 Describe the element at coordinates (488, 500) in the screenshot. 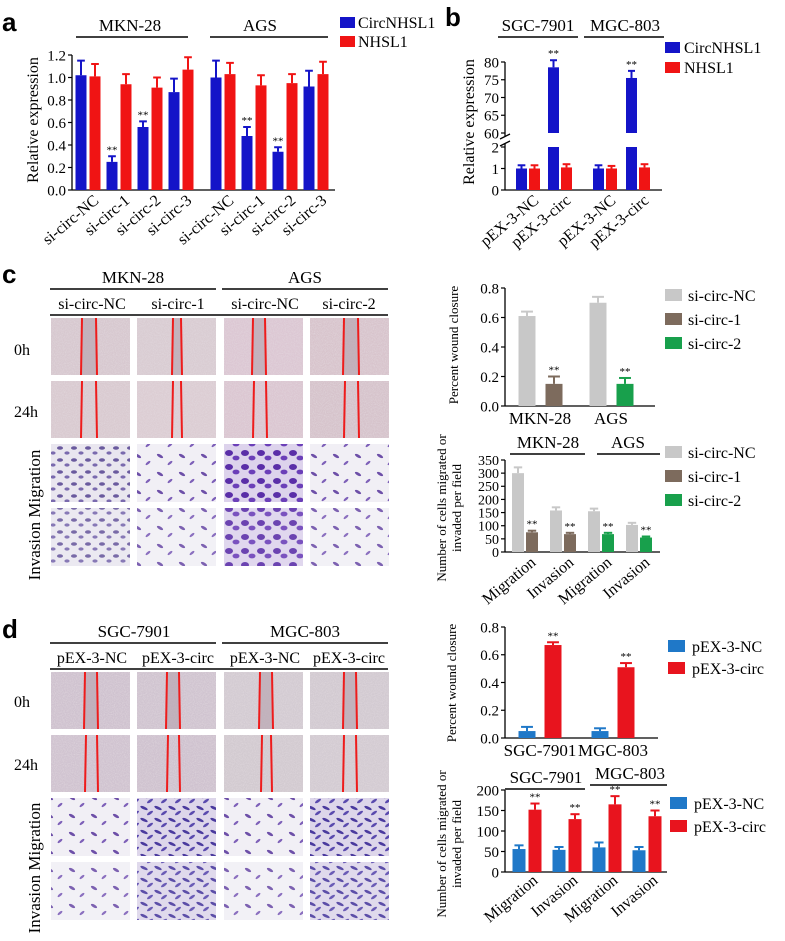

I see `c-mig-ytick-label: 200` at that location.